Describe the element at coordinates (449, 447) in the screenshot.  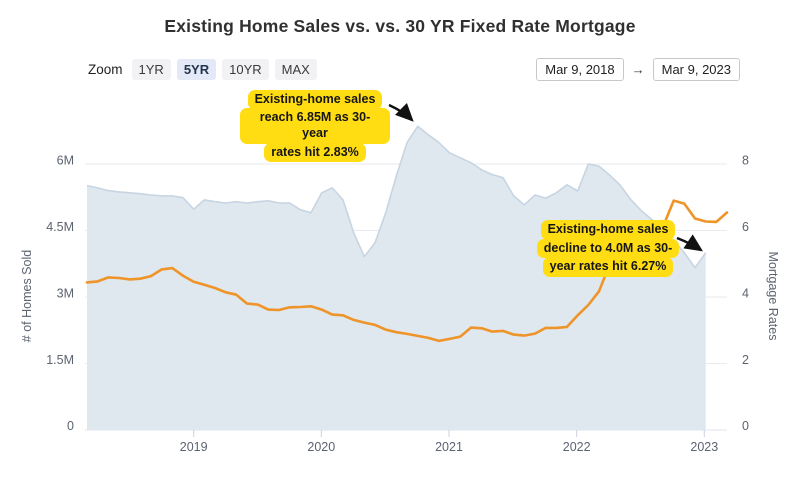
I see `x-tick-2021: 2021` at that location.